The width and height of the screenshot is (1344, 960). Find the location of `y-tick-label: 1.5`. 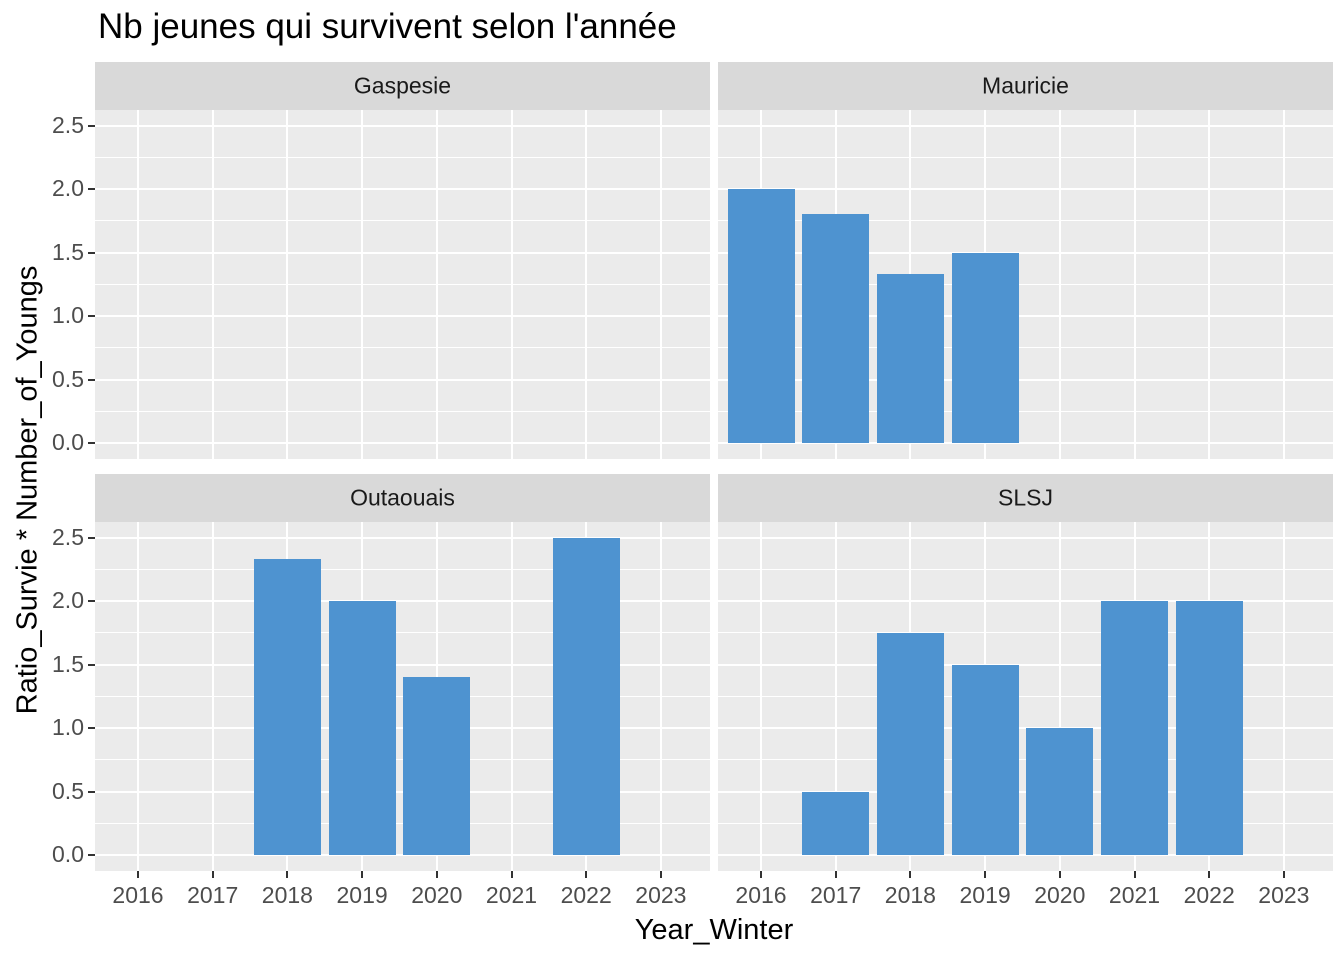

y-tick-label: 1.5 is located at coordinates (68, 663).